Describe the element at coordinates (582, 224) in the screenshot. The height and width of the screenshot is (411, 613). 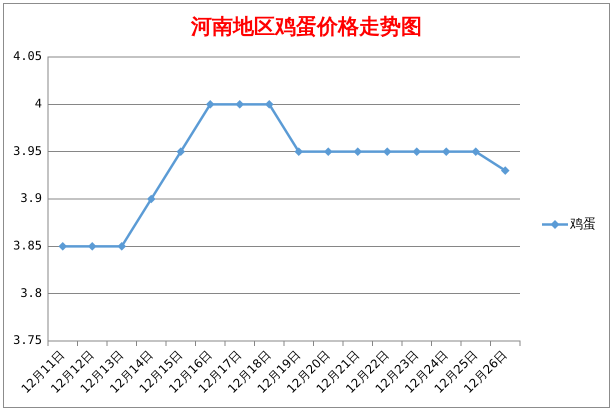
I see `legend-label: 鸡蛋` at that location.